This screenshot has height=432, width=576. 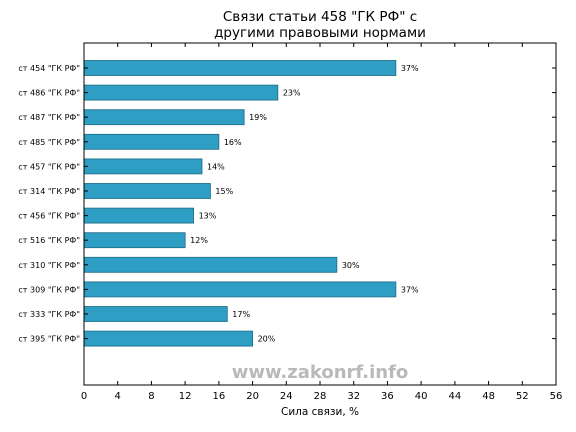 What do you see at coordinates (49, 265) in the screenshot?
I see `category-label: ст 310 "ГК РФ"` at bounding box center [49, 265].